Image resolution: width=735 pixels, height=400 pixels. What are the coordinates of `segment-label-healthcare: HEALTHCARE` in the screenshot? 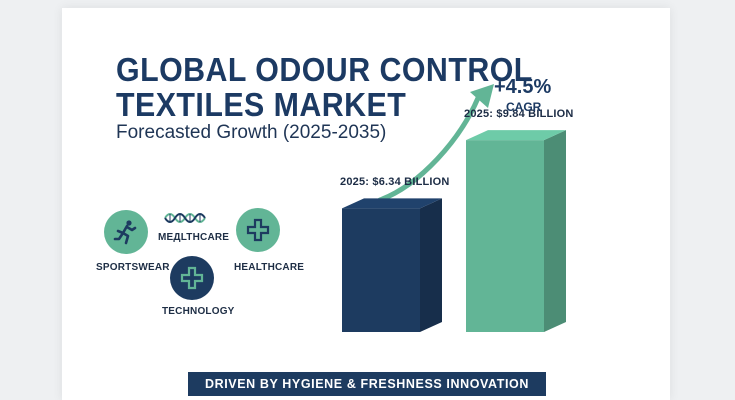 It's located at (269, 267).